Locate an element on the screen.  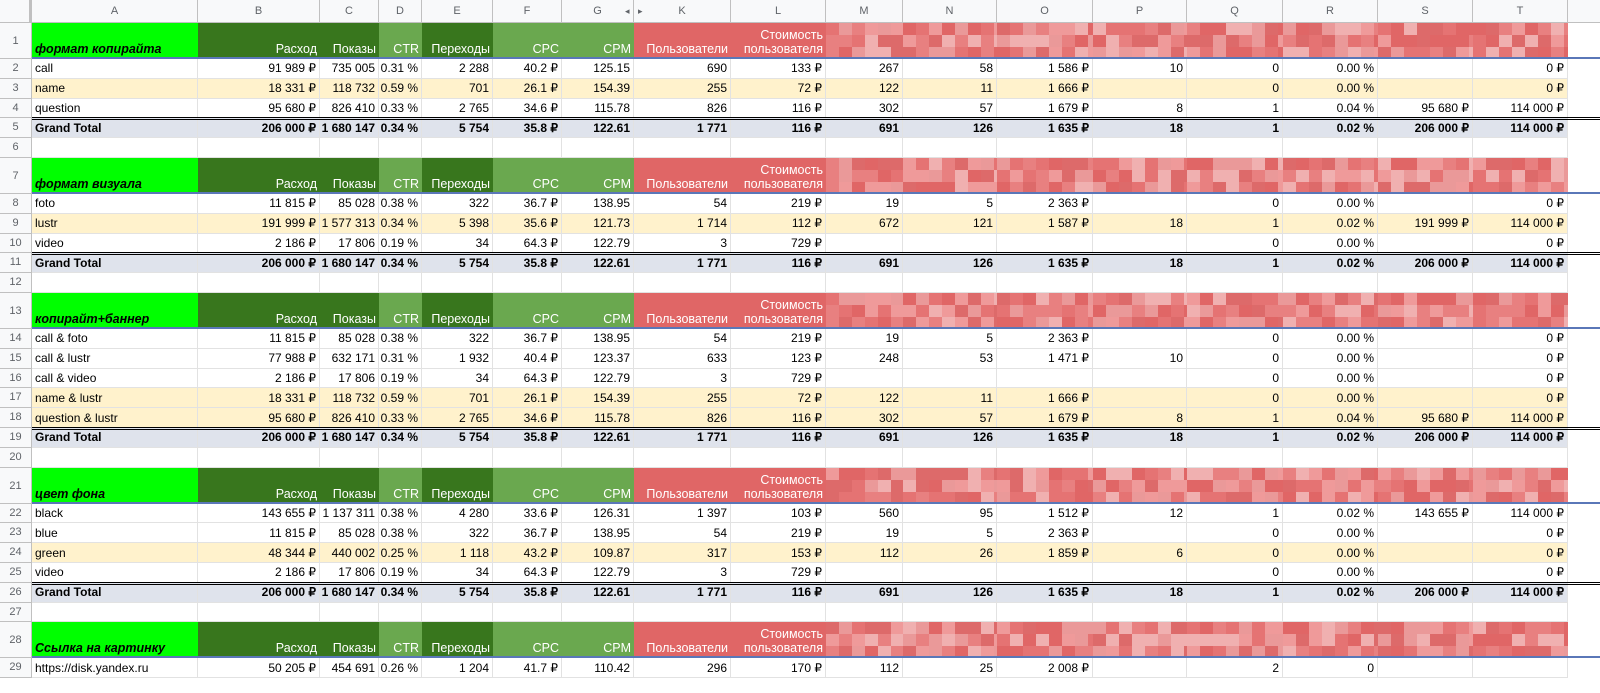
data-cell: 0.38 % is located at coordinates (400, 339).